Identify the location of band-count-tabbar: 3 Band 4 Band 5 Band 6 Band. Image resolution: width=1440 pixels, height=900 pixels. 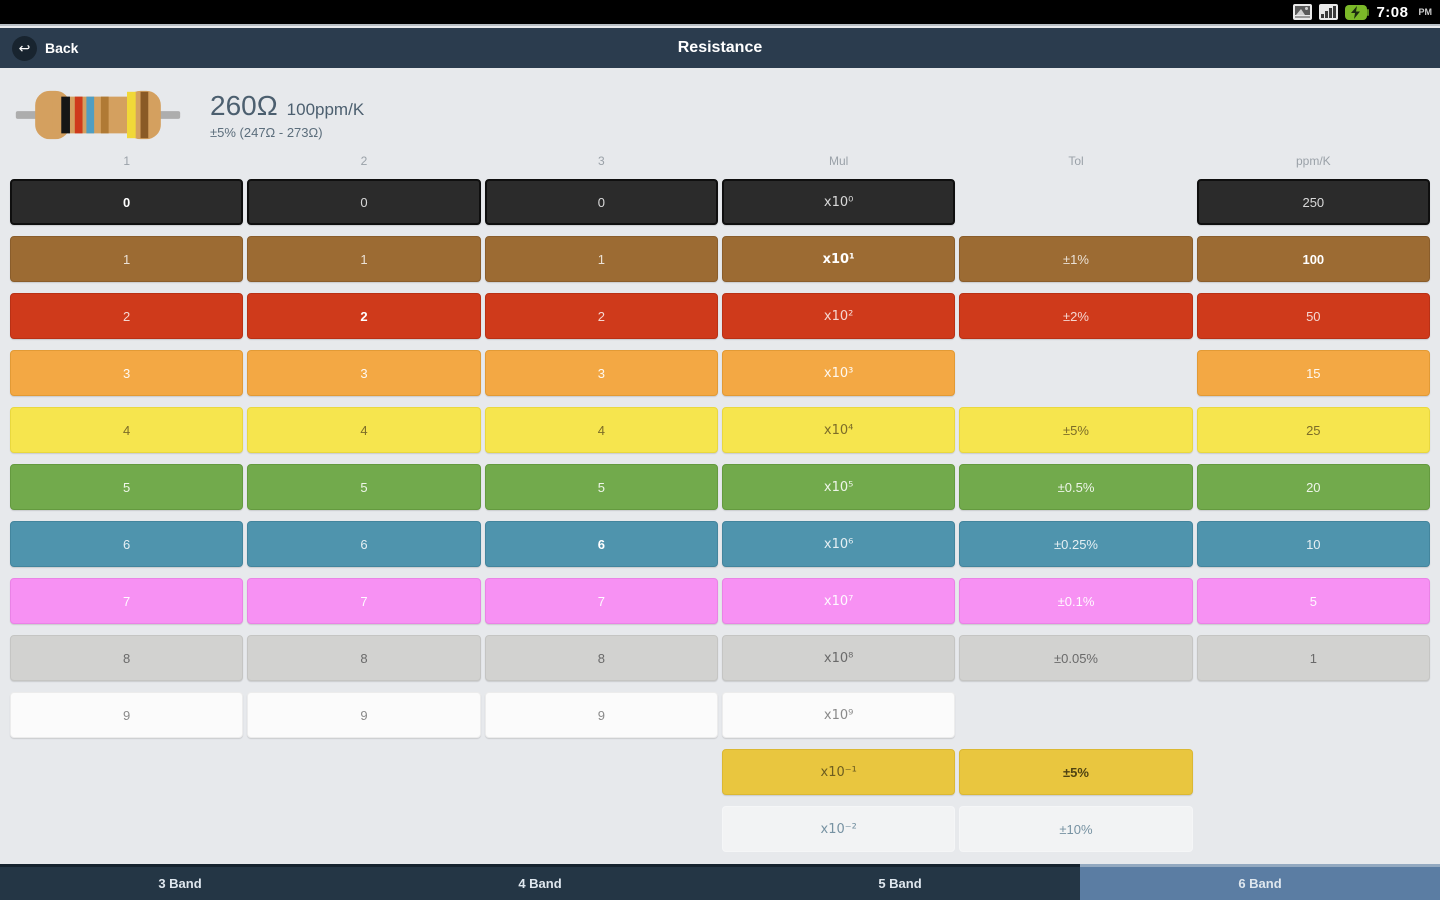
(720, 882).